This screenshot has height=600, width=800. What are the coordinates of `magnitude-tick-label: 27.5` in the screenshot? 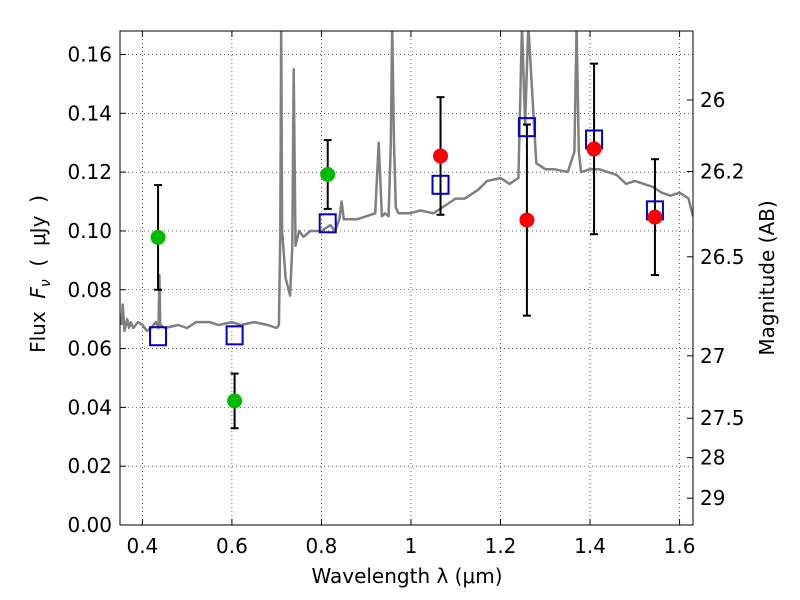 It's located at (722, 418).